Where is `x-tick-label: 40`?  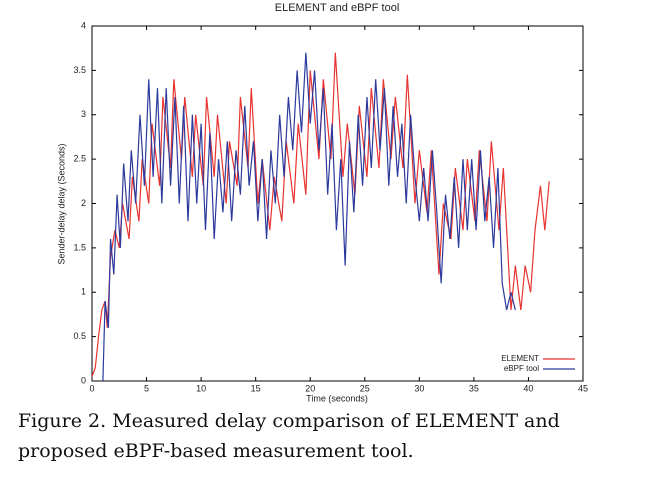
x-tick-label: 40 is located at coordinates (528, 388).